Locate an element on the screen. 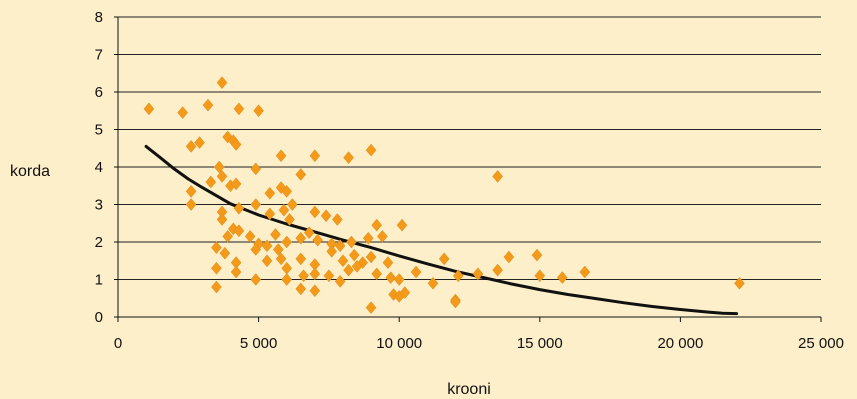 This screenshot has width=857, height=399. y-tick-label: 0 is located at coordinates (99, 317).